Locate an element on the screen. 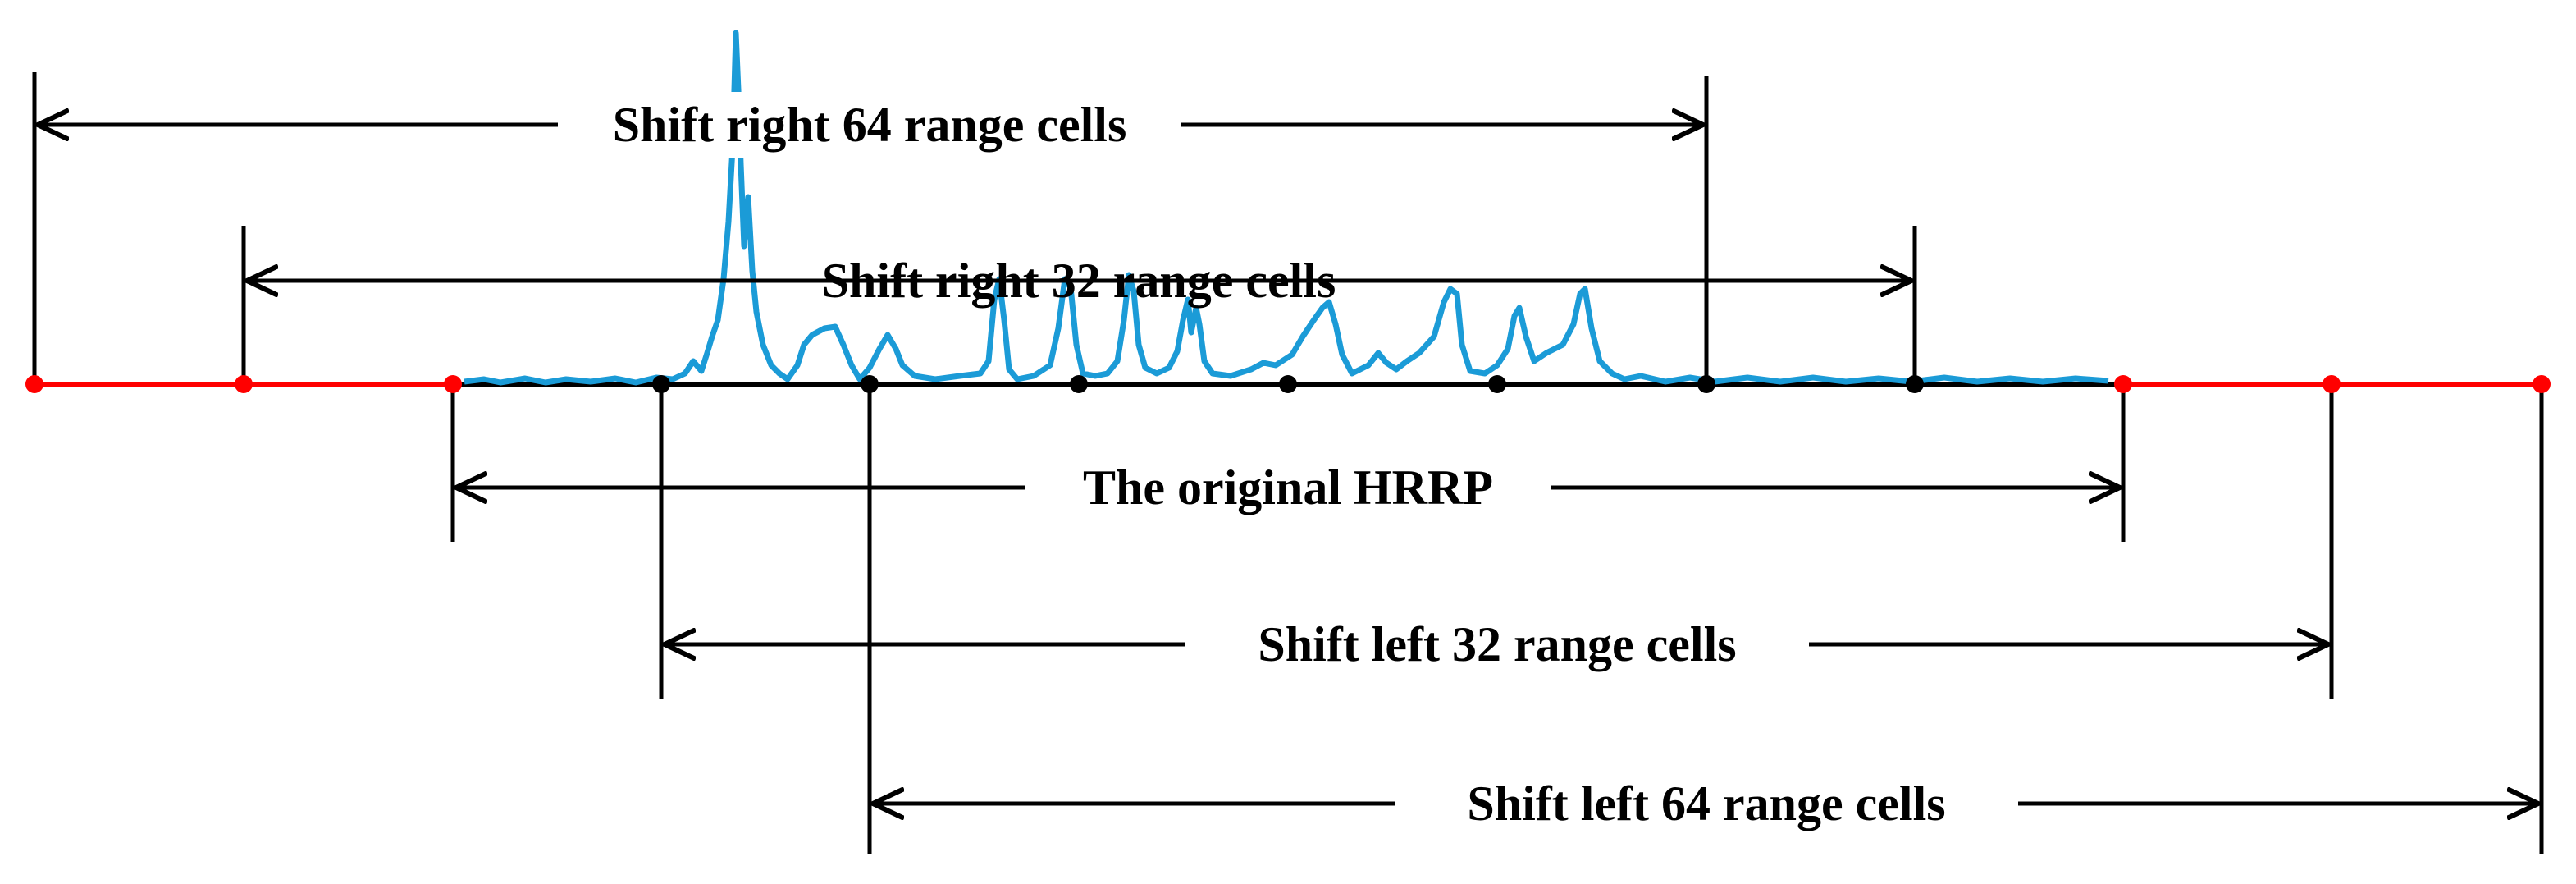 This screenshot has height=884, width=2576. label-shift-left-32: Shift left 32 range cells is located at coordinates (1497, 644).